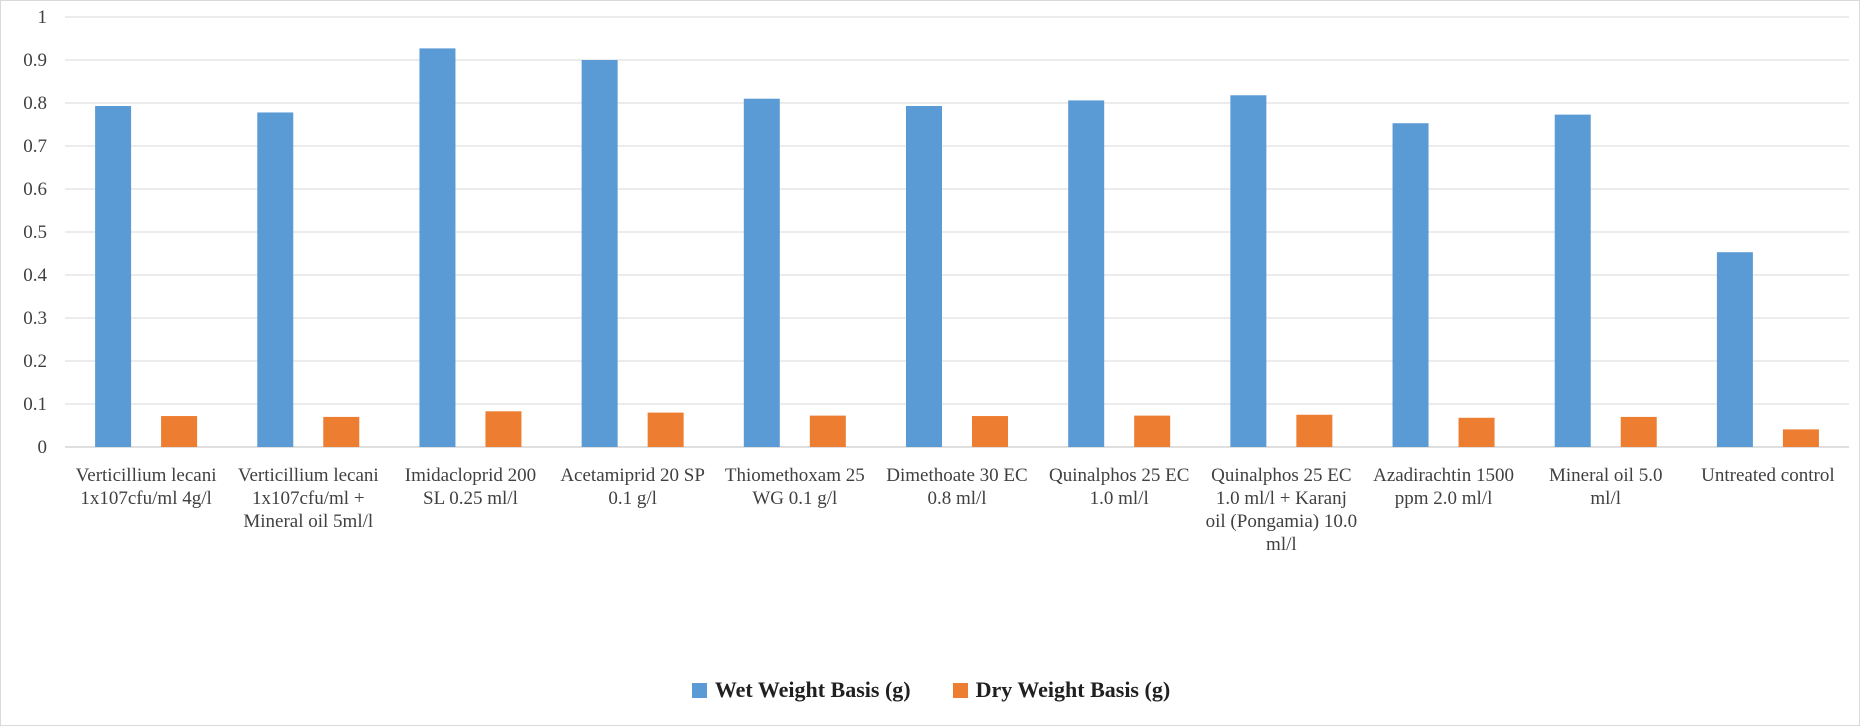 The width and height of the screenshot is (1860, 727). Describe the element at coordinates (812, 689) in the screenshot. I see `legend-label-wet: Wet Weight Basis (g)` at that location.